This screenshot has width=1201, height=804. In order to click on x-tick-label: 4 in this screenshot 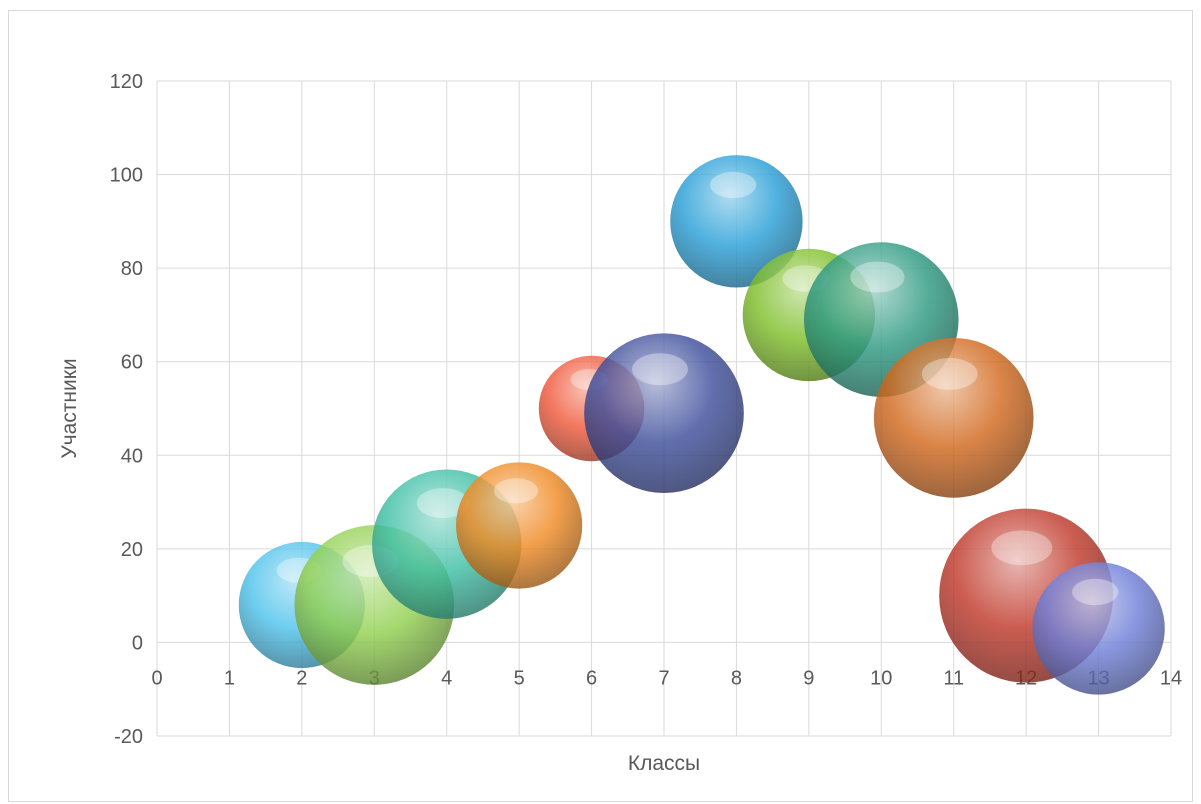, I will do `click(446, 678)`.